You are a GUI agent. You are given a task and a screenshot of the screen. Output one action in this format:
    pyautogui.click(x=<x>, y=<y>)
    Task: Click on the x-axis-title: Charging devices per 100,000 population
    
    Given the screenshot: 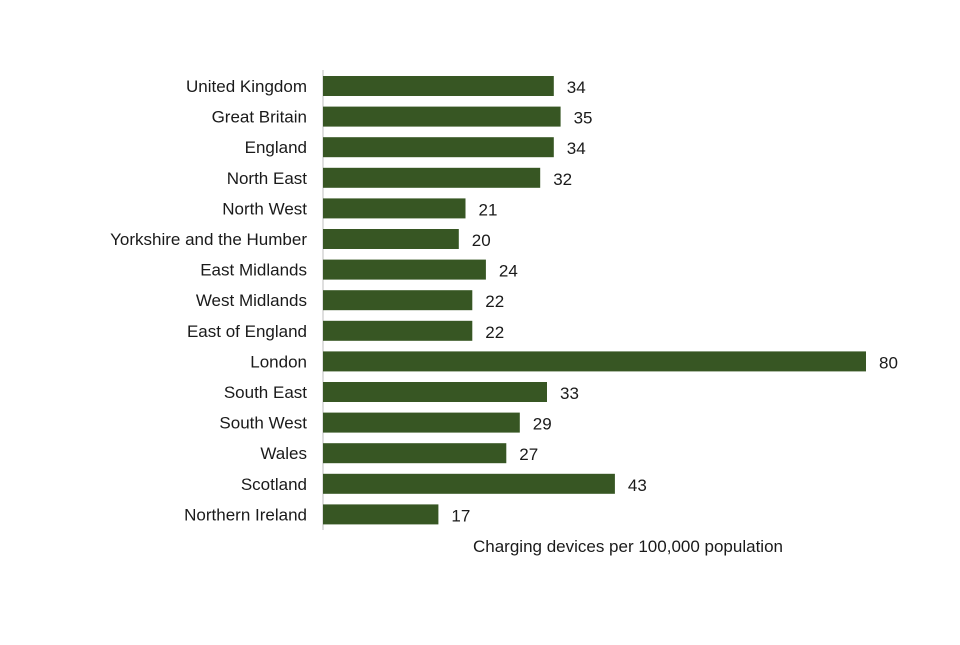 What is the action you would take?
    pyautogui.click(x=628, y=546)
    